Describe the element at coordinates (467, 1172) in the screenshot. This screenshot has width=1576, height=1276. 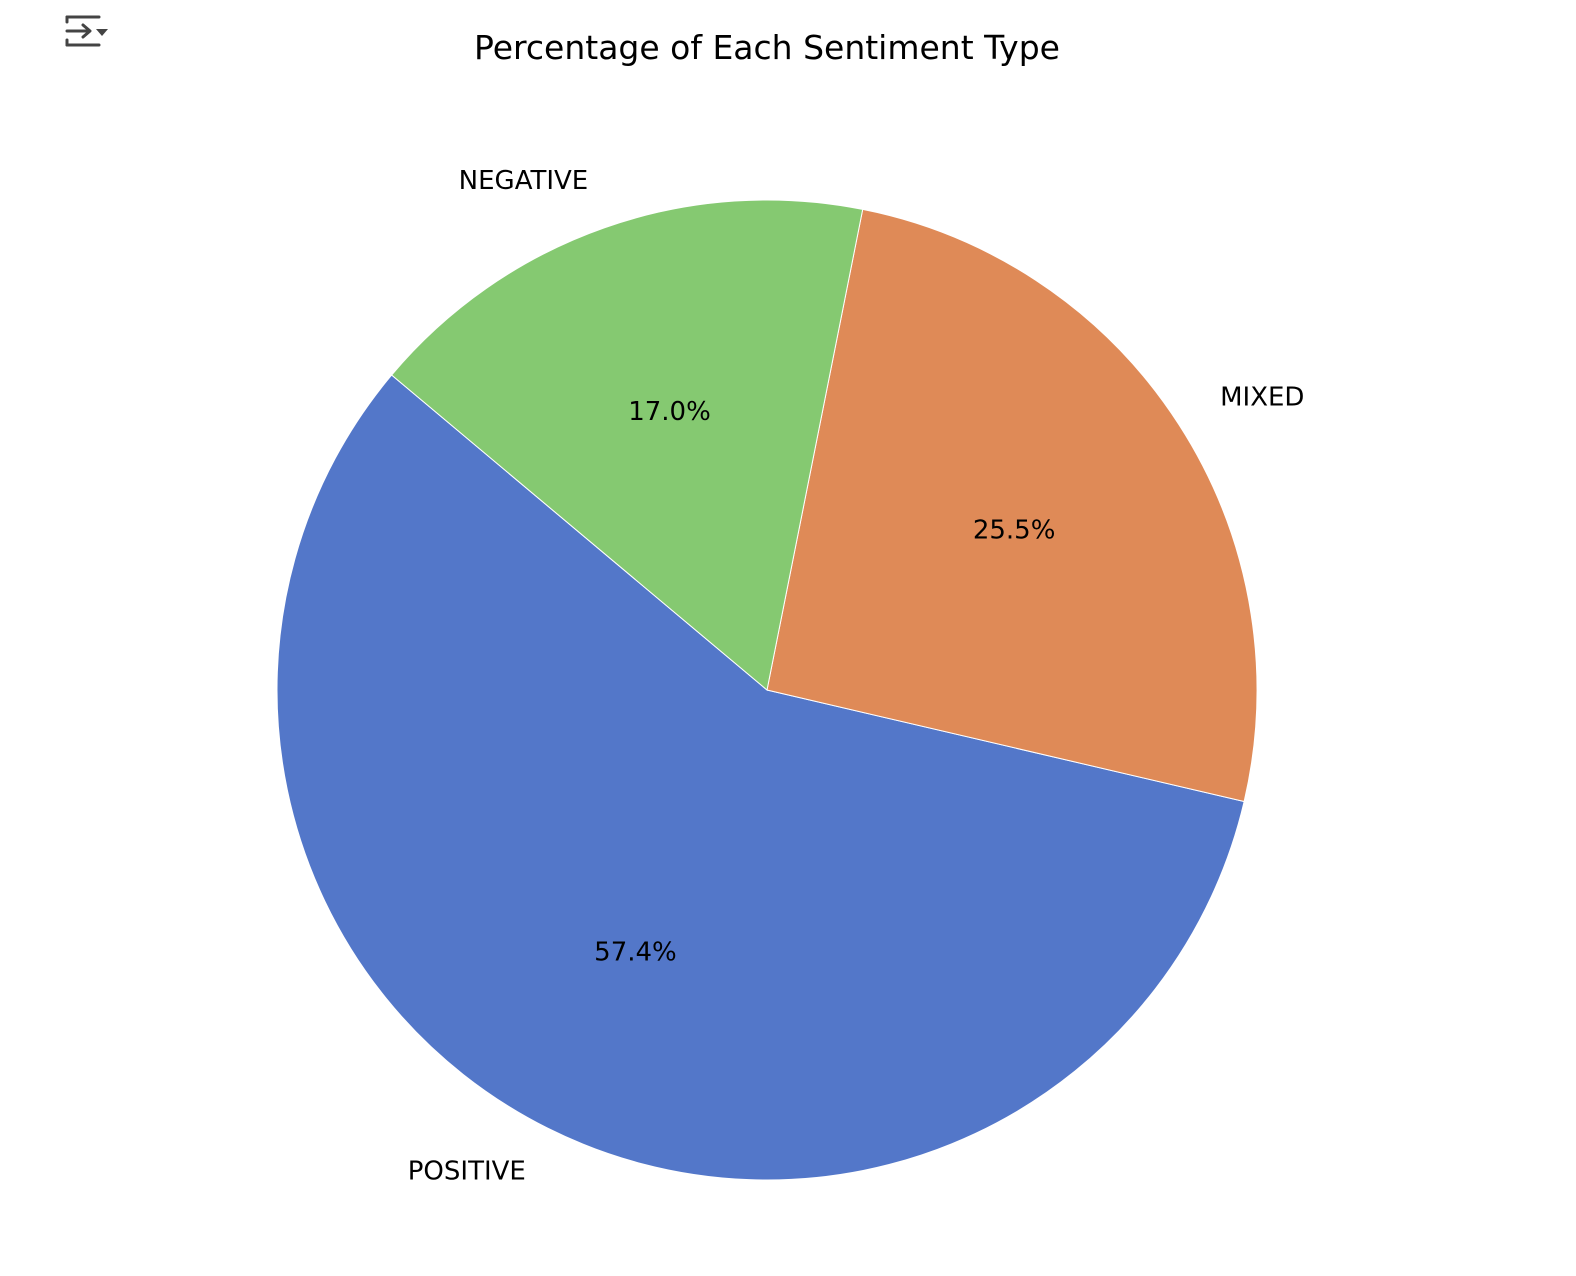
I see `slice-label-positive: POSITIVE` at that location.